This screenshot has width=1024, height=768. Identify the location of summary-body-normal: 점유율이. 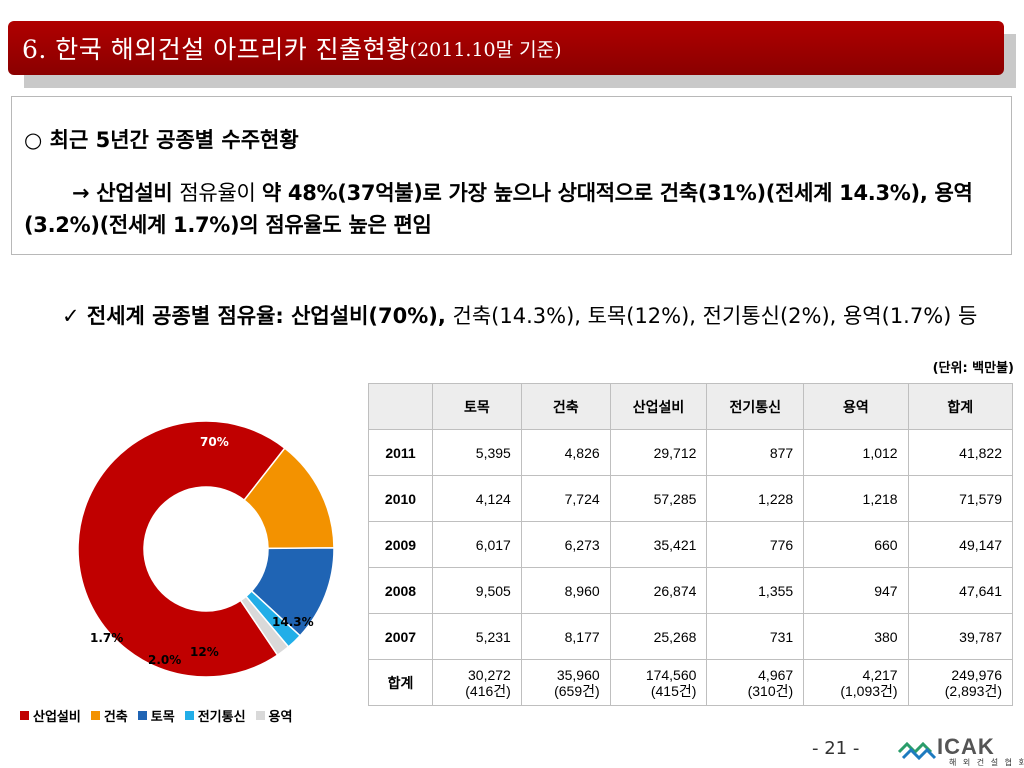
(220, 193).